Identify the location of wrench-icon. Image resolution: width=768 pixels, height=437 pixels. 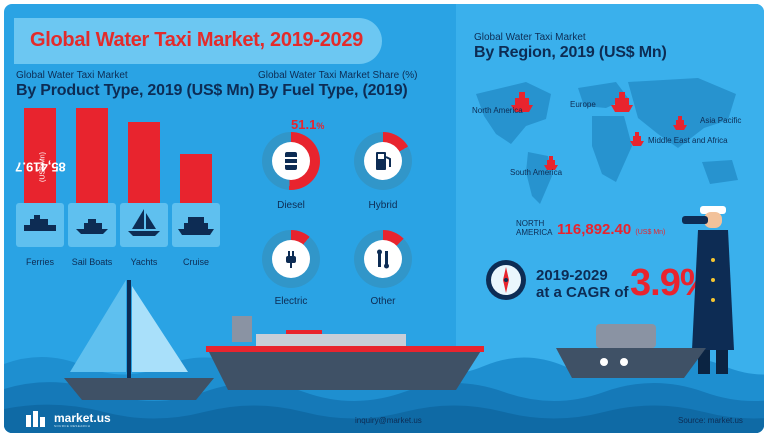
(383, 259).